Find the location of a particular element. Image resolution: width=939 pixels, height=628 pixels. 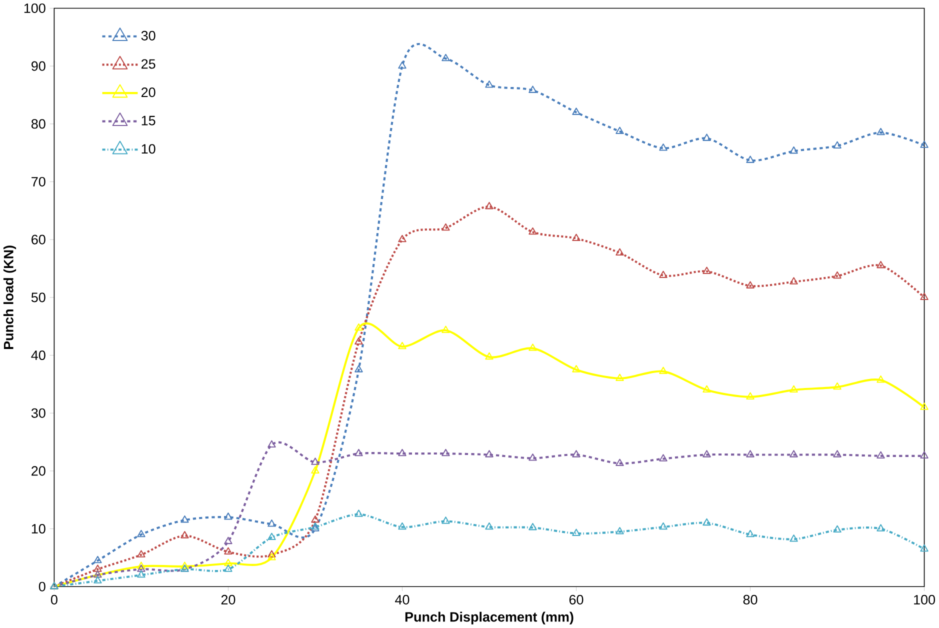

y-tick-label: 80 is located at coordinates (38, 124).